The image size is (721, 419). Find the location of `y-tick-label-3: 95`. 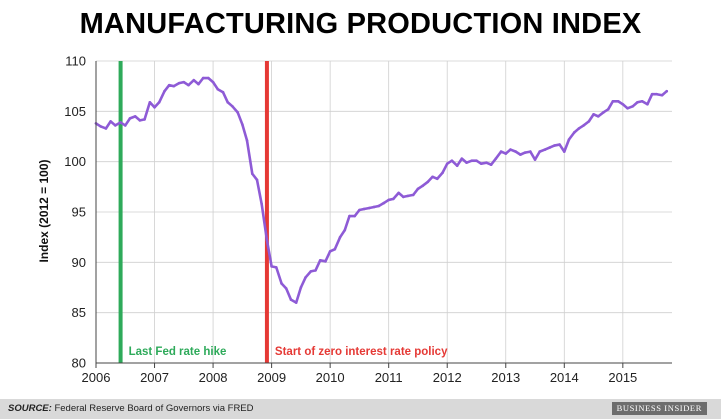

y-tick-label-3: 95 is located at coordinates (79, 212).